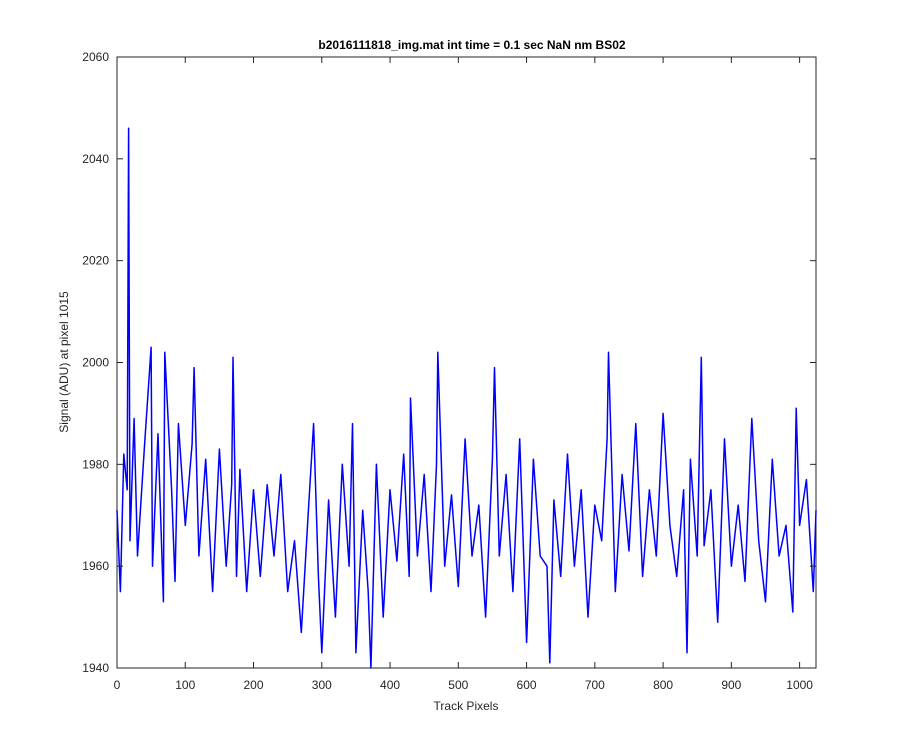 This screenshot has height=750, width=900. Describe the element at coordinates (466, 706) in the screenshot. I see `x-axis-label: Track Pixels` at that location.